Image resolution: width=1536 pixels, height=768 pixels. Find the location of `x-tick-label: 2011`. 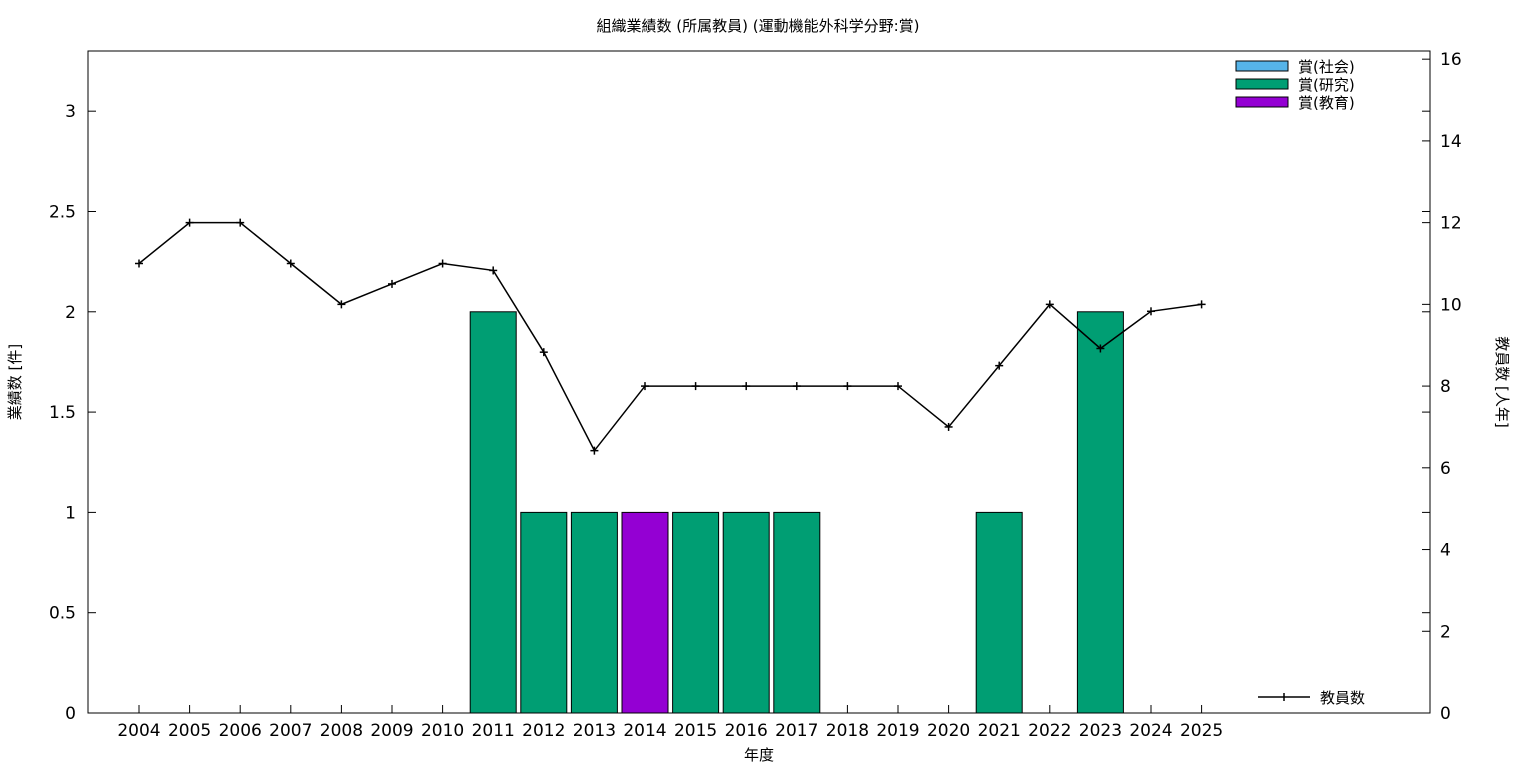

x-tick-label: 2011 is located at coordinates (493, 731).